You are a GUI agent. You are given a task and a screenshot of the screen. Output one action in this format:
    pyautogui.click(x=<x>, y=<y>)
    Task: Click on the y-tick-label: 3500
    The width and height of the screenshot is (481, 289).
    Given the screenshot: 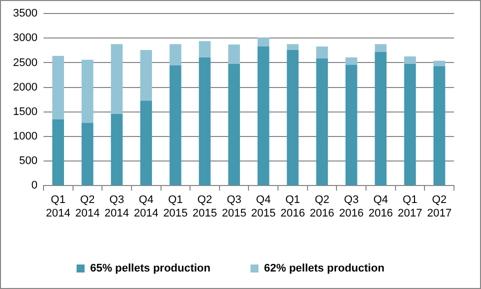 What is the action you would take?
    pyautogui.click(x=25, y=14)
    